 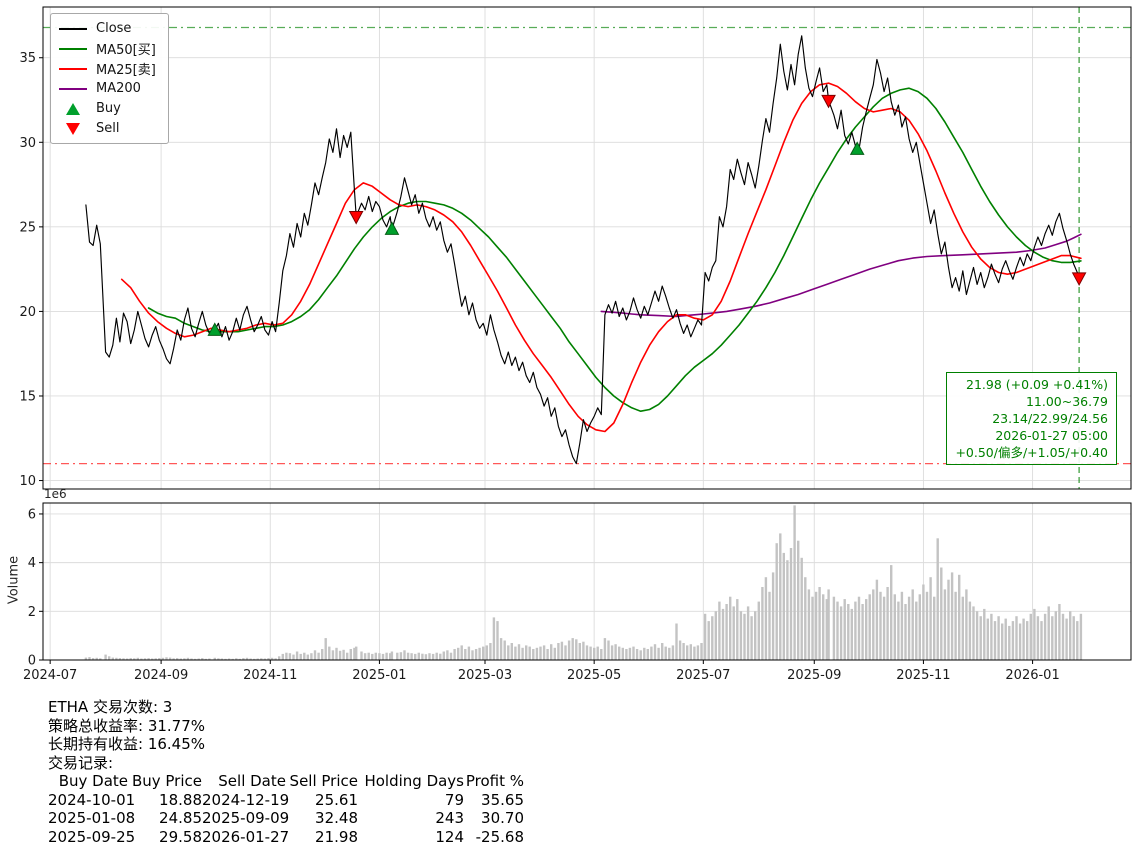 What do you see at coordinates (392, 228) in the screenshot?
I see `buy-marker` at bounding box center [392, 228].